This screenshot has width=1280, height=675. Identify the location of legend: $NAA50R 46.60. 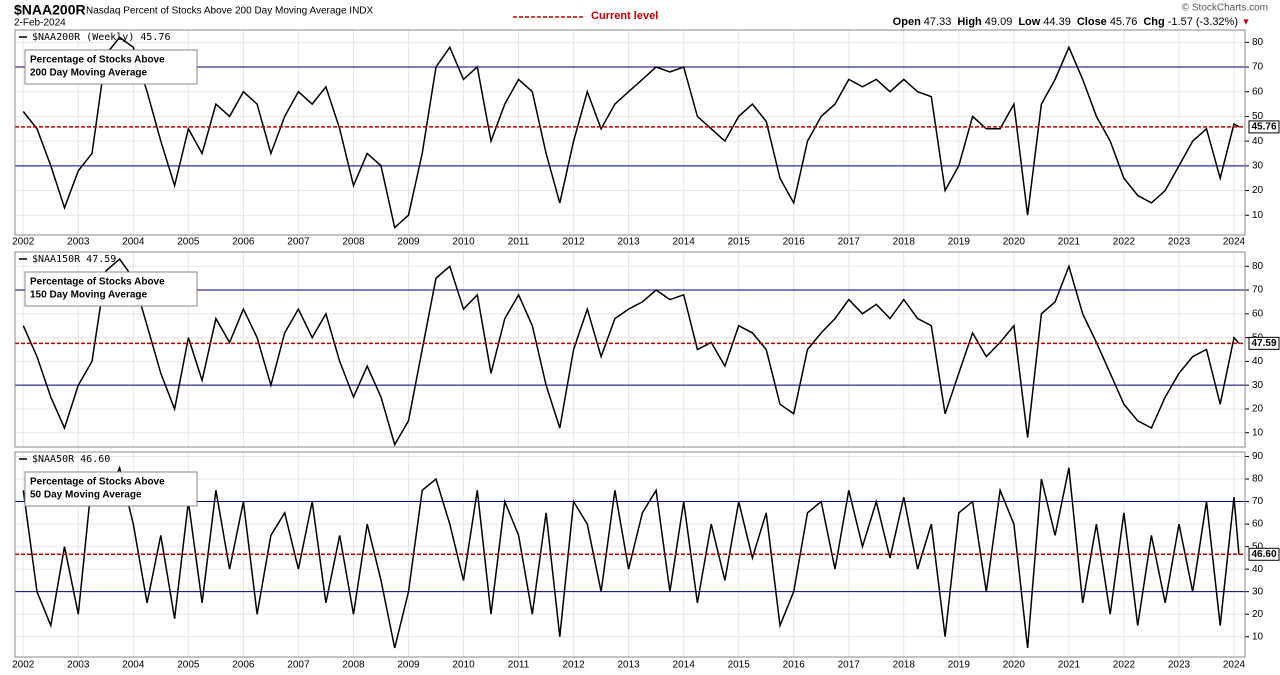
(71, 459).